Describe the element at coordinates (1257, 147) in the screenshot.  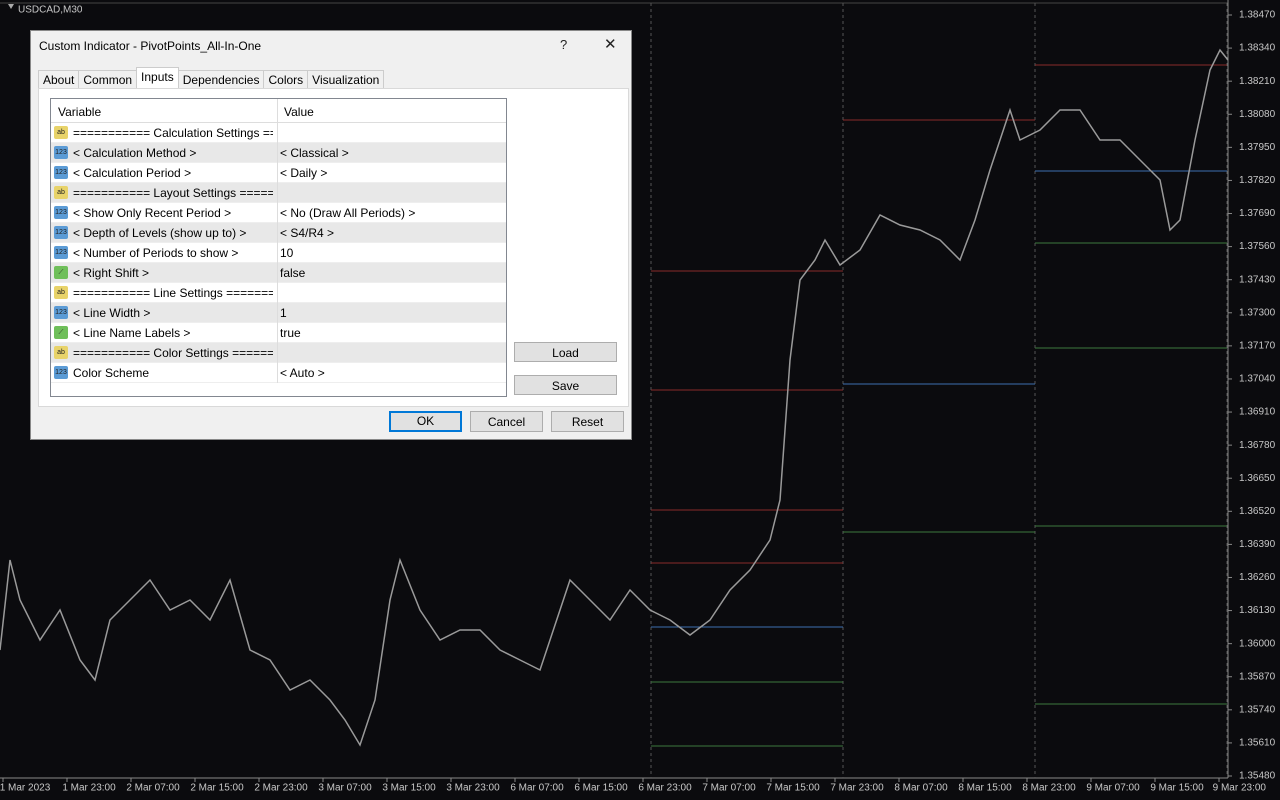
I see `price-label: 1.37950` at that location.